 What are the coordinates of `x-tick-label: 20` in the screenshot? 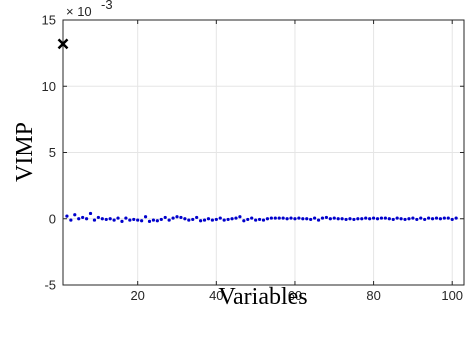 It's located at (137, 295).